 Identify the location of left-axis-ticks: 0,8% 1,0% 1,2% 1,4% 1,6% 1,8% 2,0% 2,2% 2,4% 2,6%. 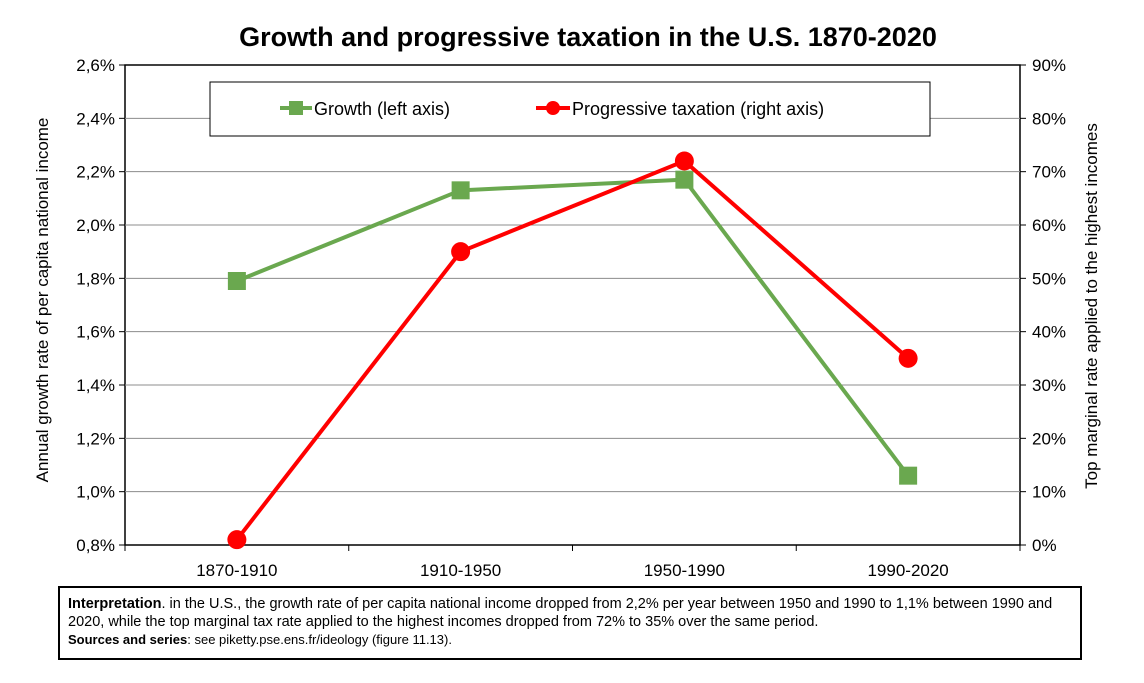
(100, 305).